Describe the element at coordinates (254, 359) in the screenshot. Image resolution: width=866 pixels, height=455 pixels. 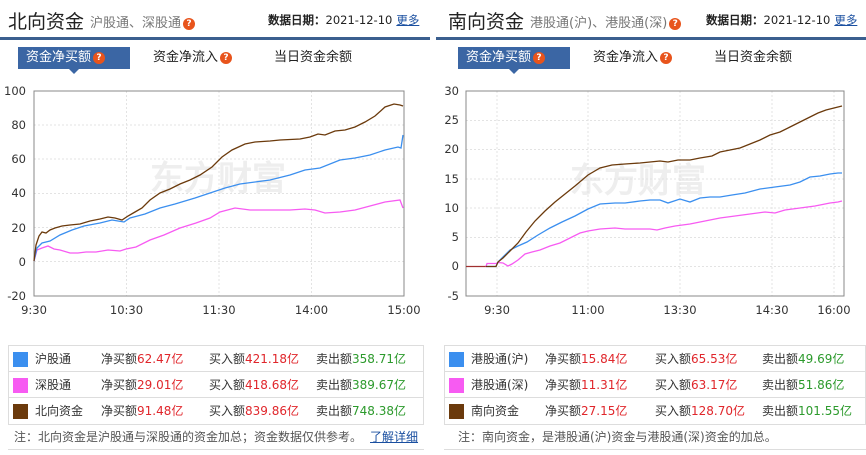
I see `buy: 买入额421.18亿` at that location.